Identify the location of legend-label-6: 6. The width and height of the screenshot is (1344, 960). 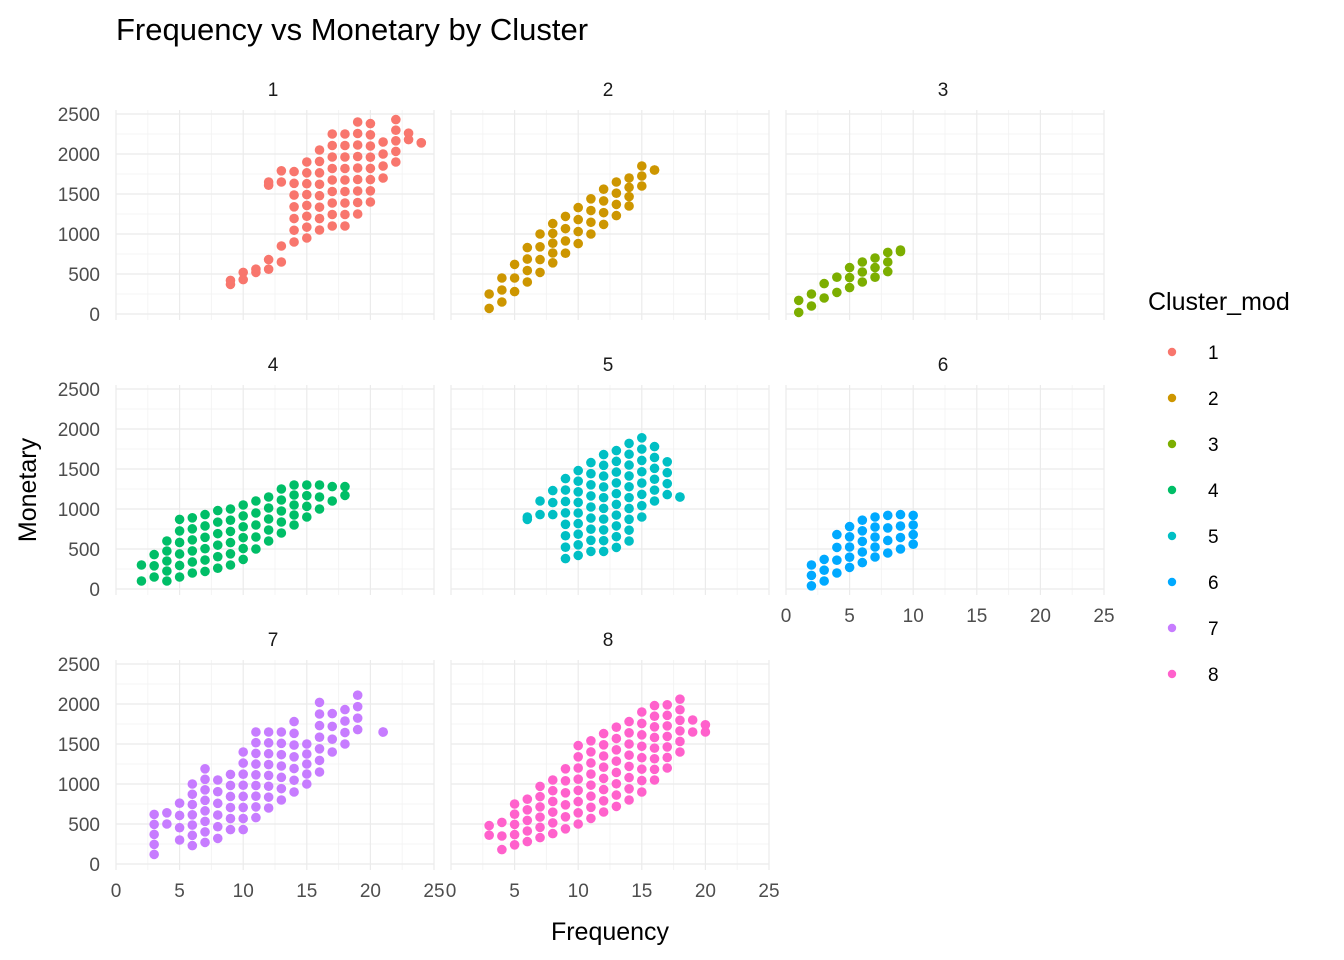
(1213, 583).